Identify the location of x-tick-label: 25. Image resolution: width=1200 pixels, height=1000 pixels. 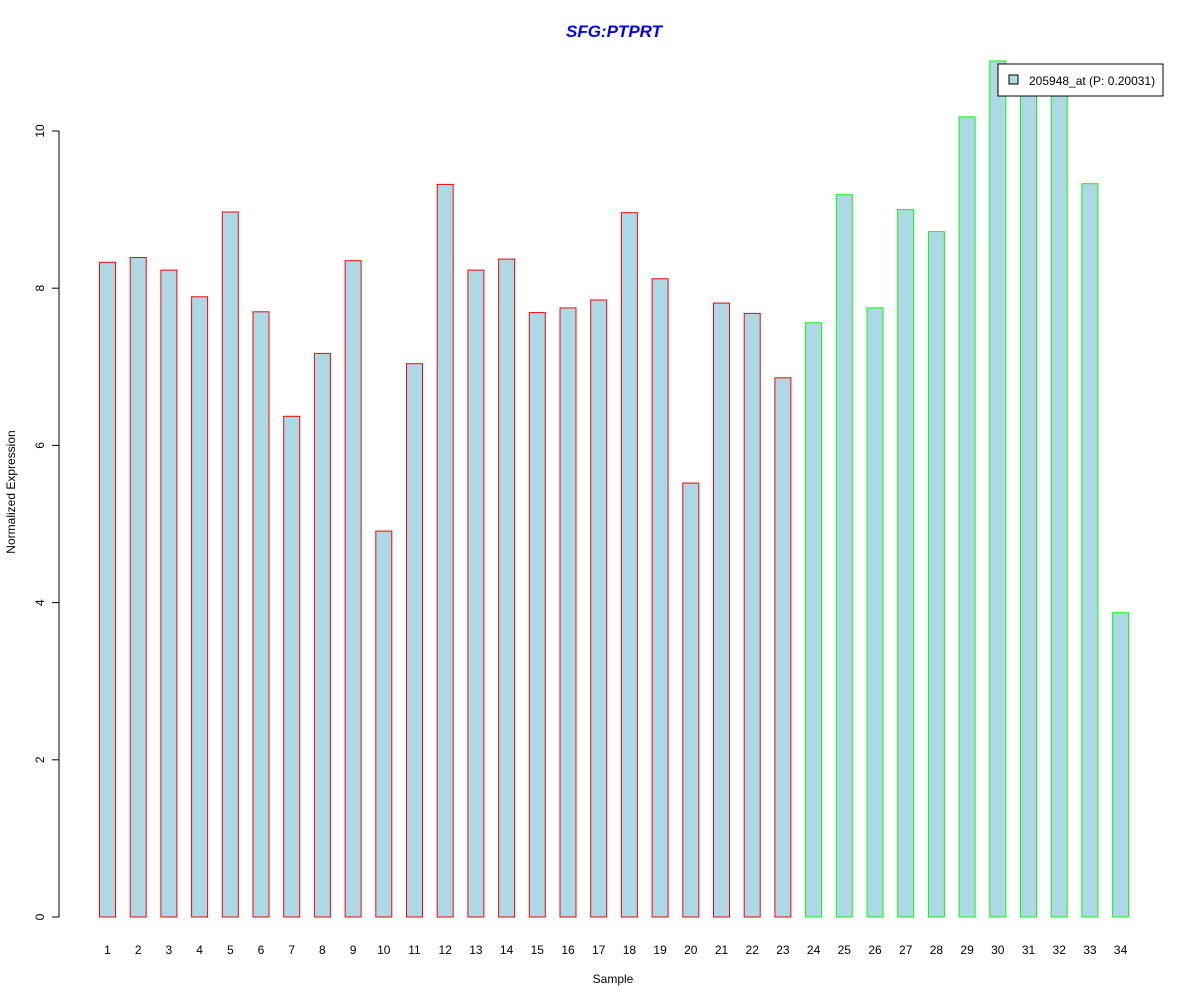
(845, 950).